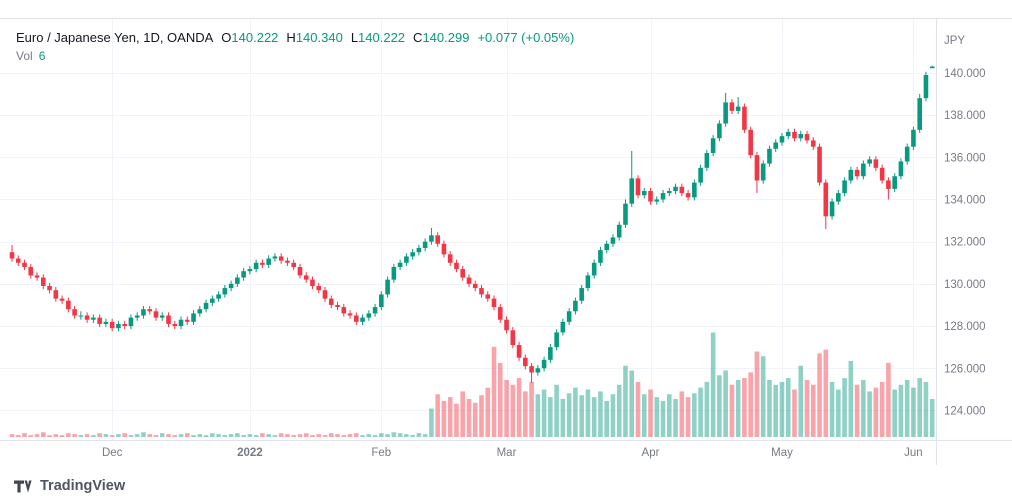 This screenshot has height=501, width=1012. What do you see at coordinates (291, 37) in the screenshot?
I see `high-label: H` at bounding box center [291, 37].